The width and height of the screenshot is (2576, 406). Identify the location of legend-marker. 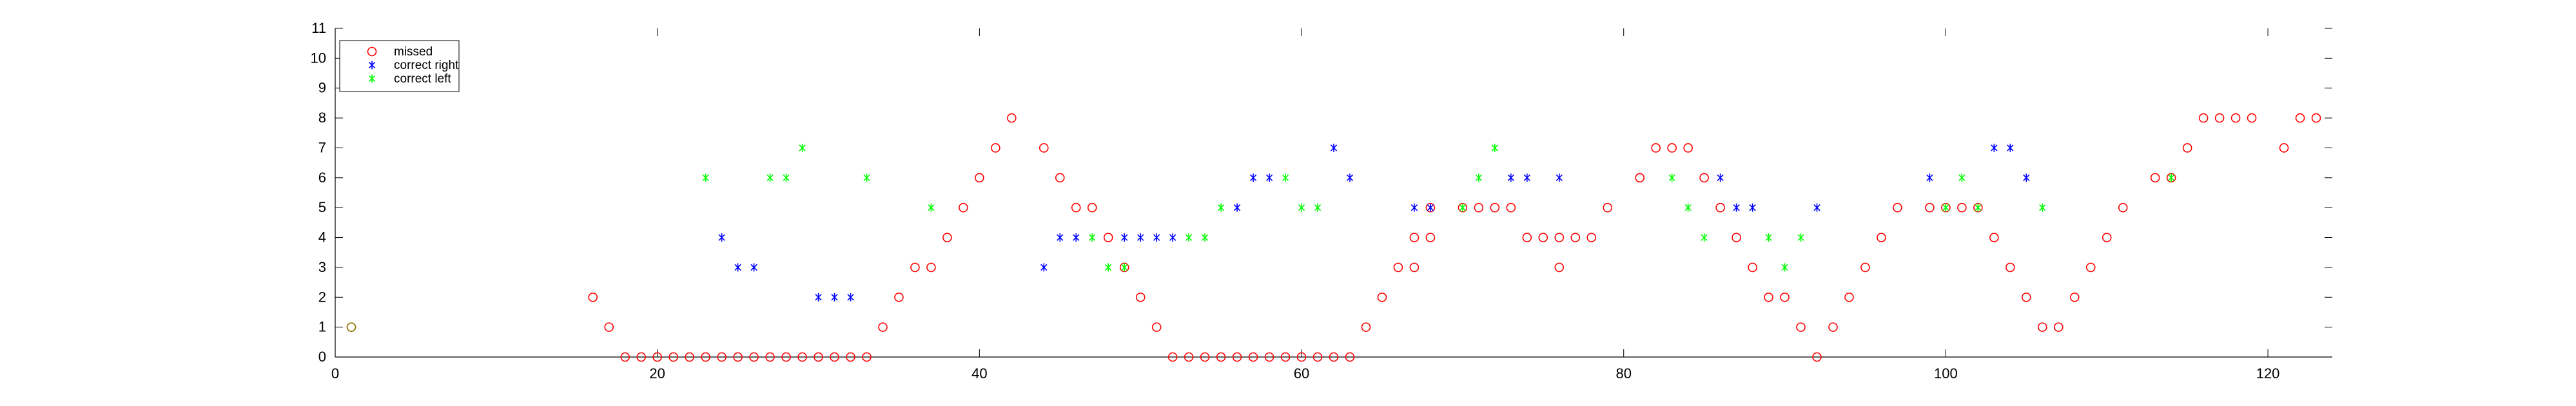
(372, 65).